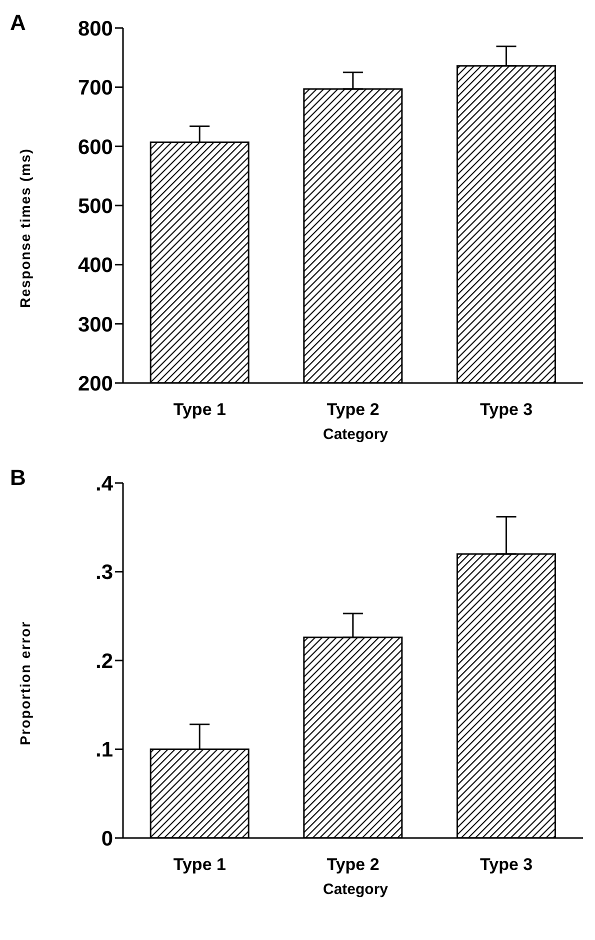 This screenshot has height=940, width=595. I want to click on y-tick-label: 800, so click(95, 28).